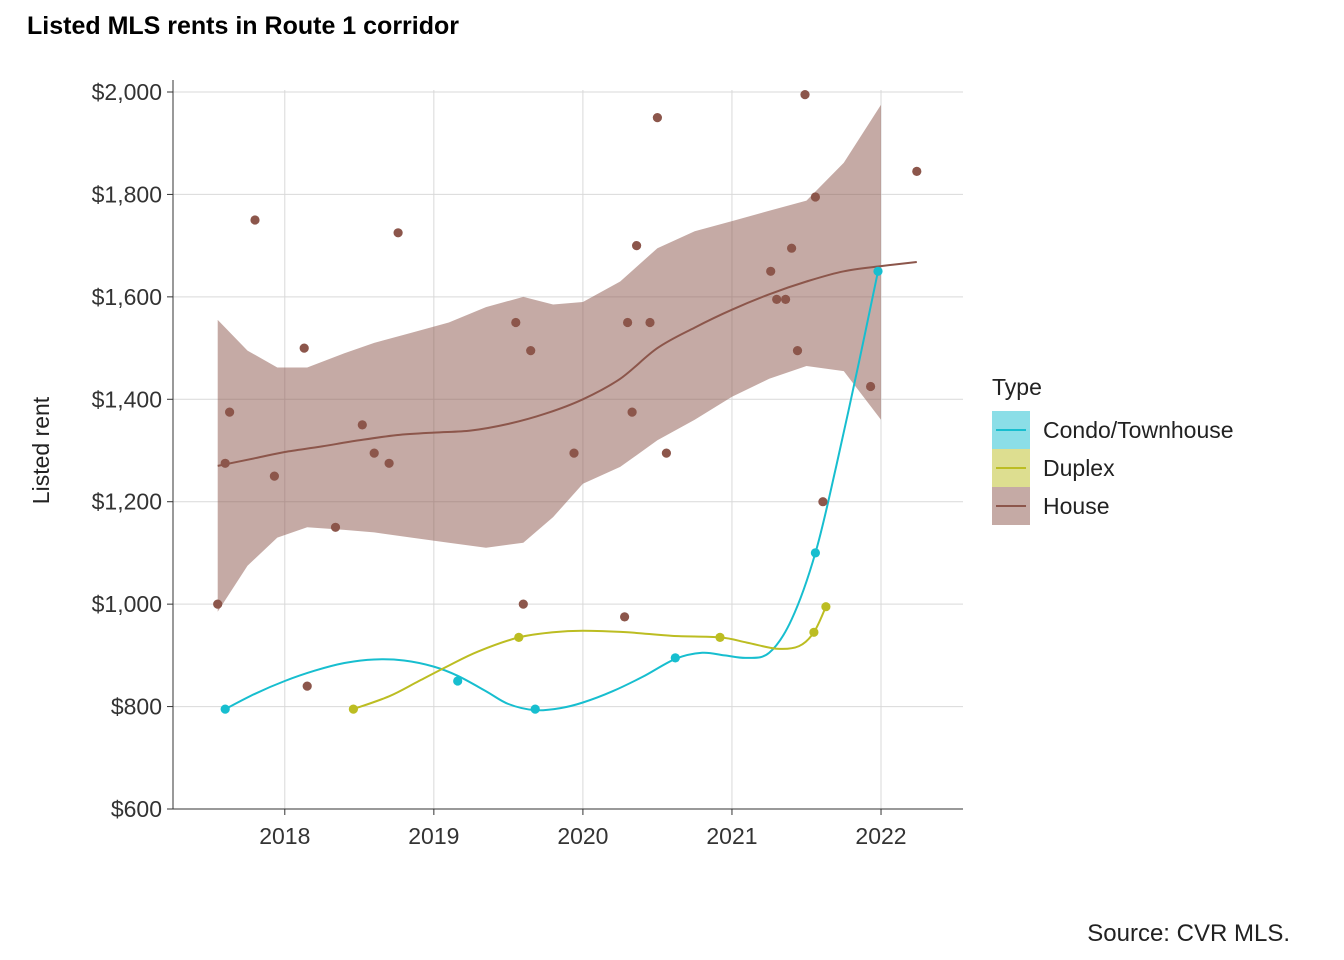 The width and height of the screenshot is (1344, 960). I want to click on x-tick-label: 2022, so click(880, 836).